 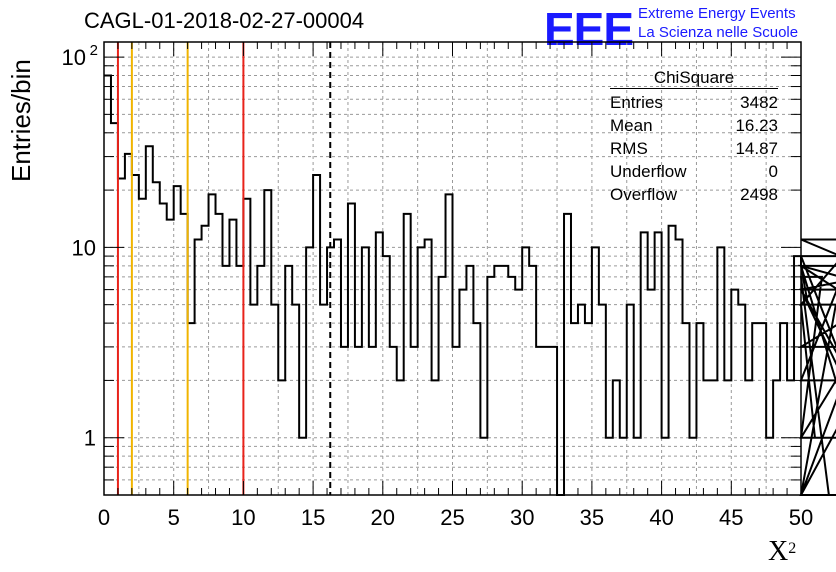 What do you see at coordinates (718, 32) in the screenshot?
I see `logo-line-2: La Scienza nelle Scuole` at bounding box center [718, 32].